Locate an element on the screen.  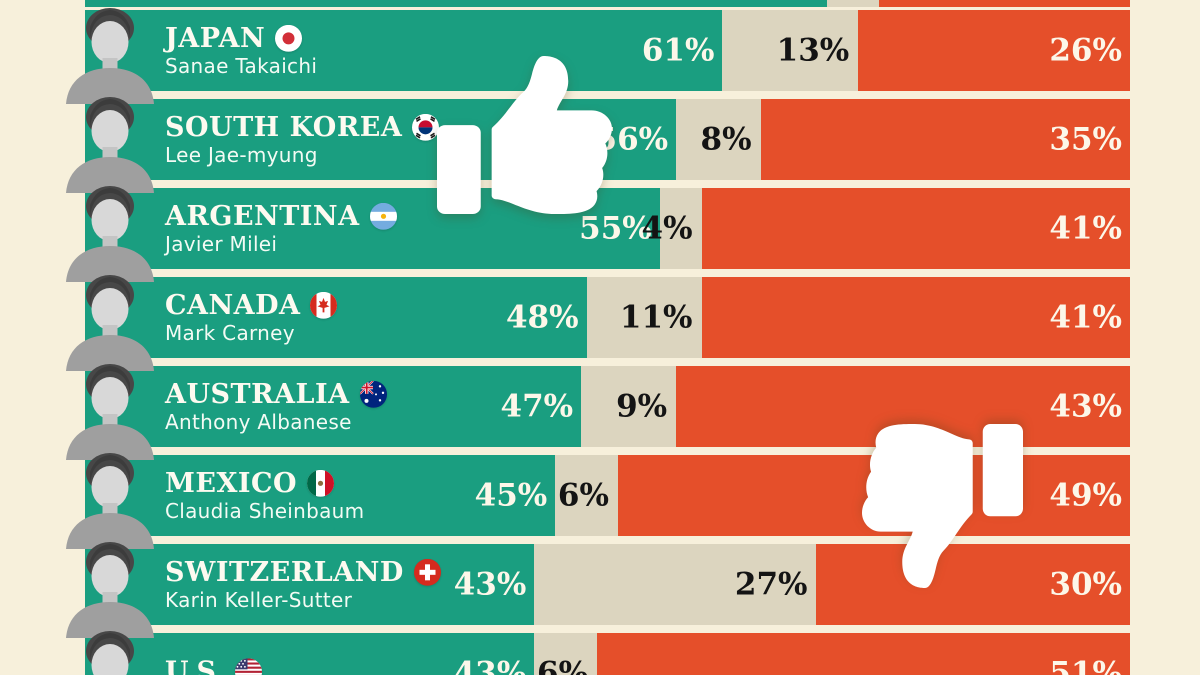
country-name: SOUTH KOREA is located at coordinates (284, 127).